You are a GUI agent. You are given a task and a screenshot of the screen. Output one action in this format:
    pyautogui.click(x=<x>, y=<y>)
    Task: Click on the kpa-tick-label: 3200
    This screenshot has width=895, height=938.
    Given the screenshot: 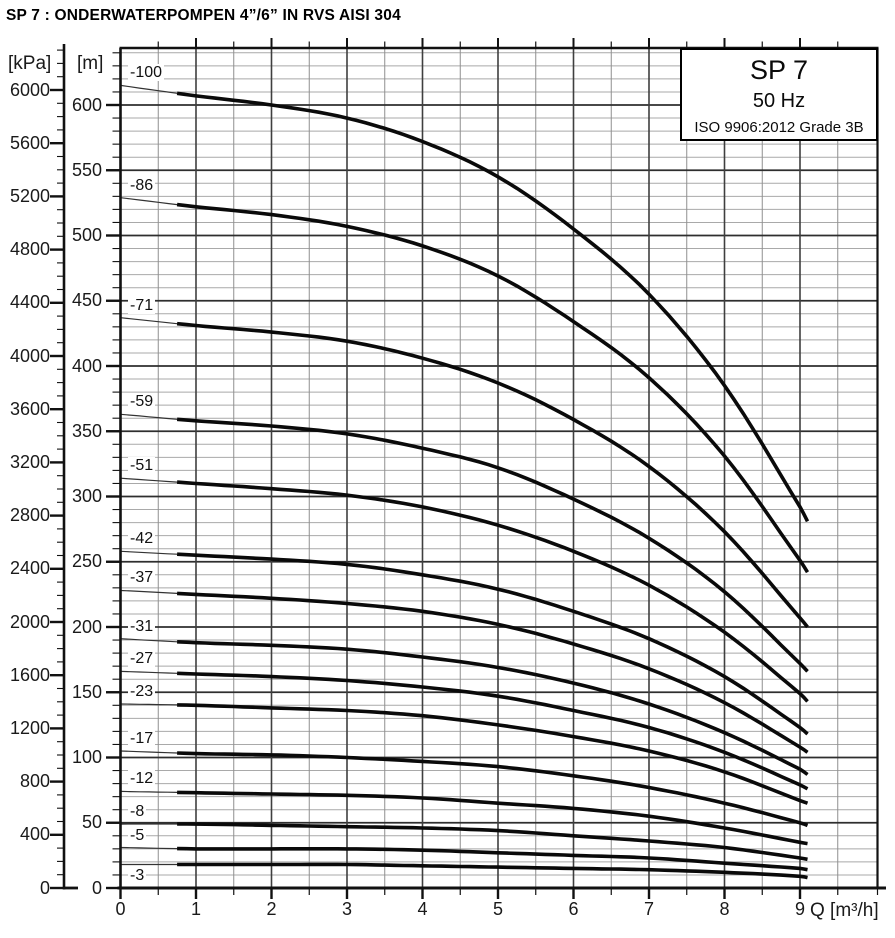 What is the action you would take?
    pyautogui.click(x=29, y=461)
    